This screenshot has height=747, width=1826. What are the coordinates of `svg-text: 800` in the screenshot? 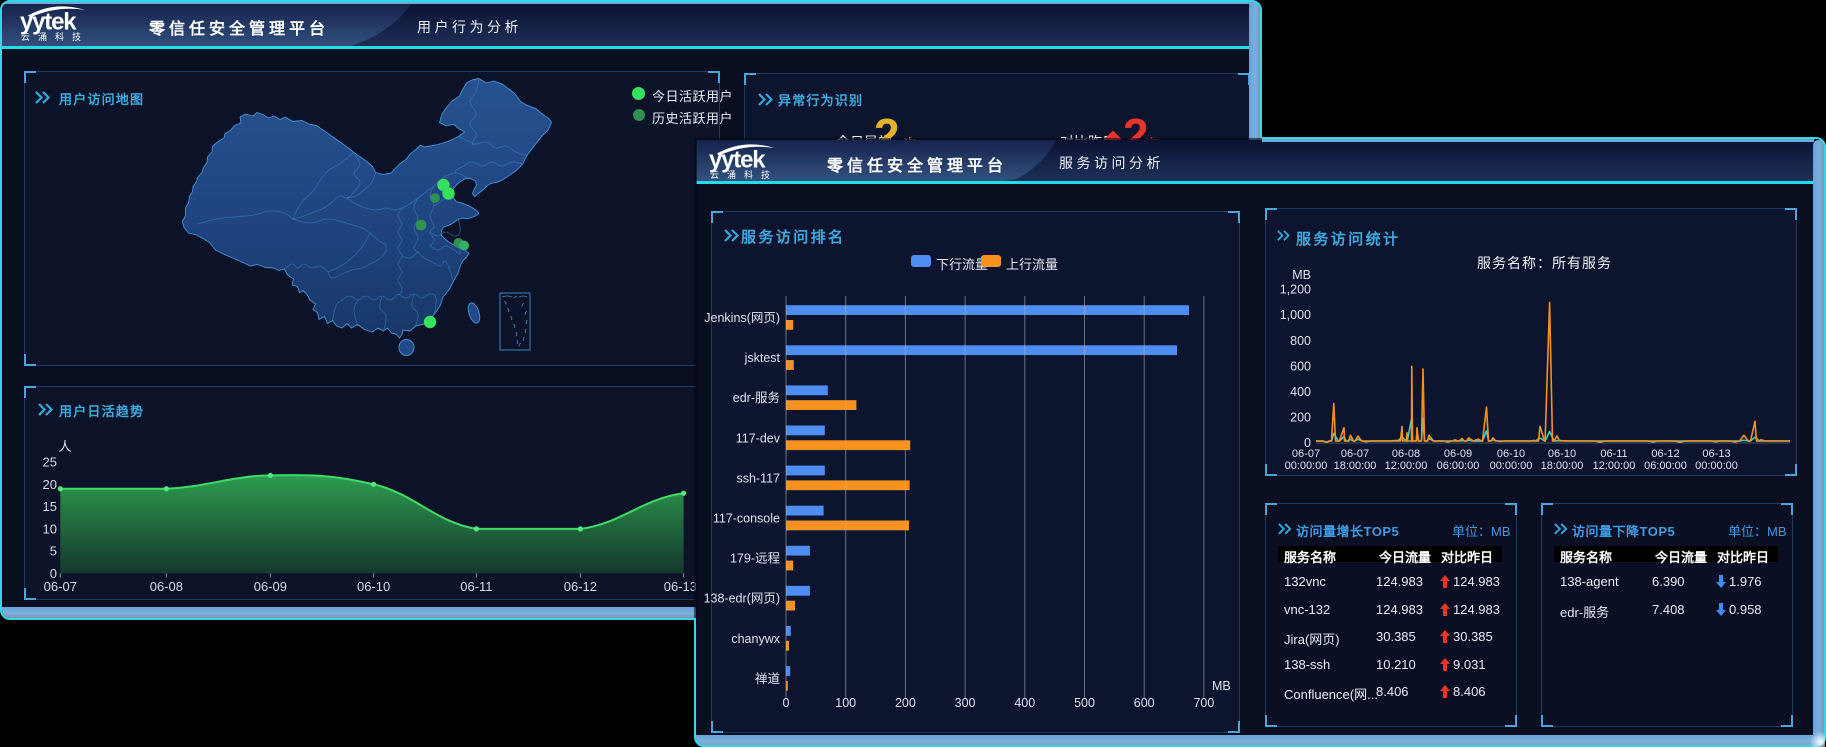 It's located at (1300, 341).